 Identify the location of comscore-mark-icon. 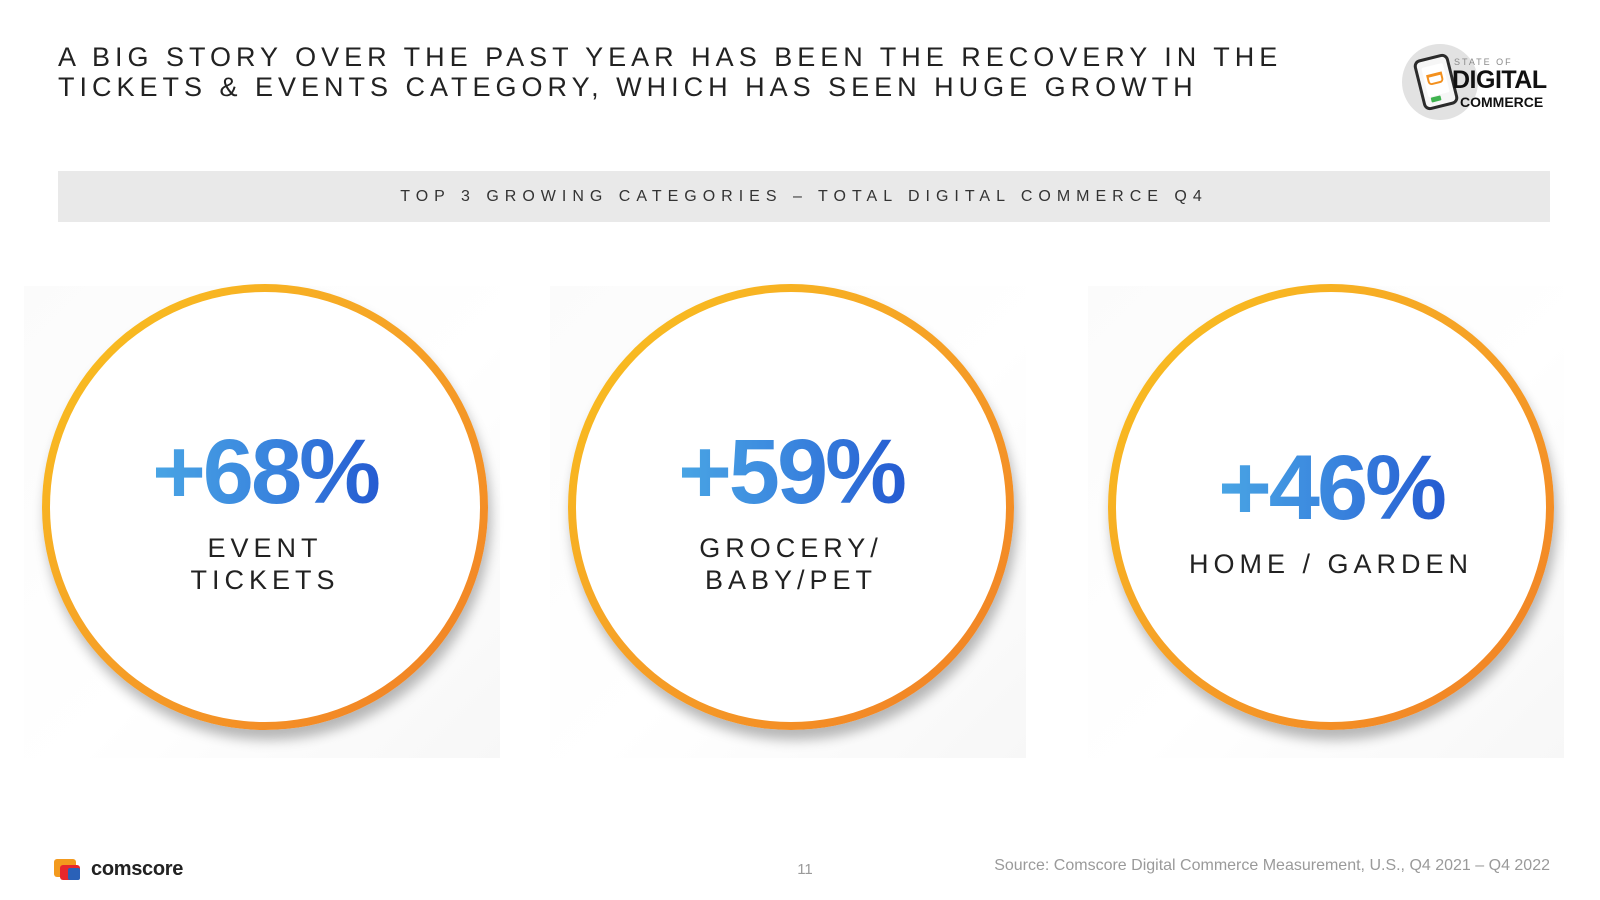
(74, 874).